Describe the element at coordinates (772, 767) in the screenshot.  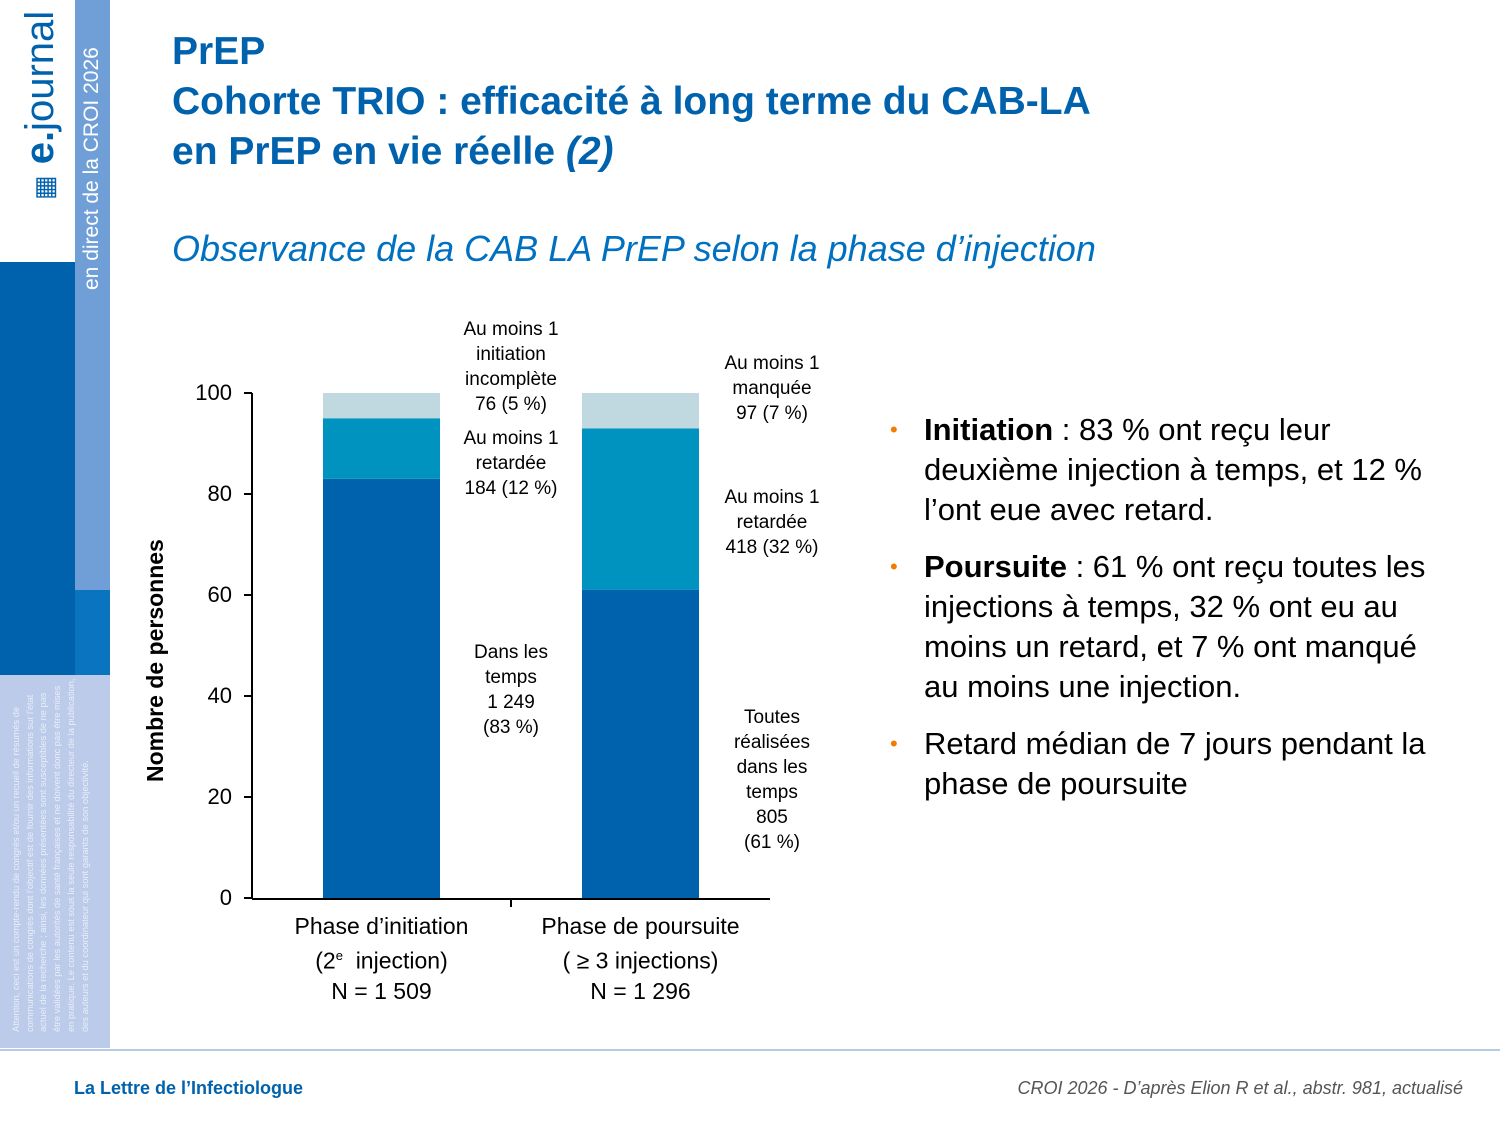
I see `segment-label-line: dans les` at that location.